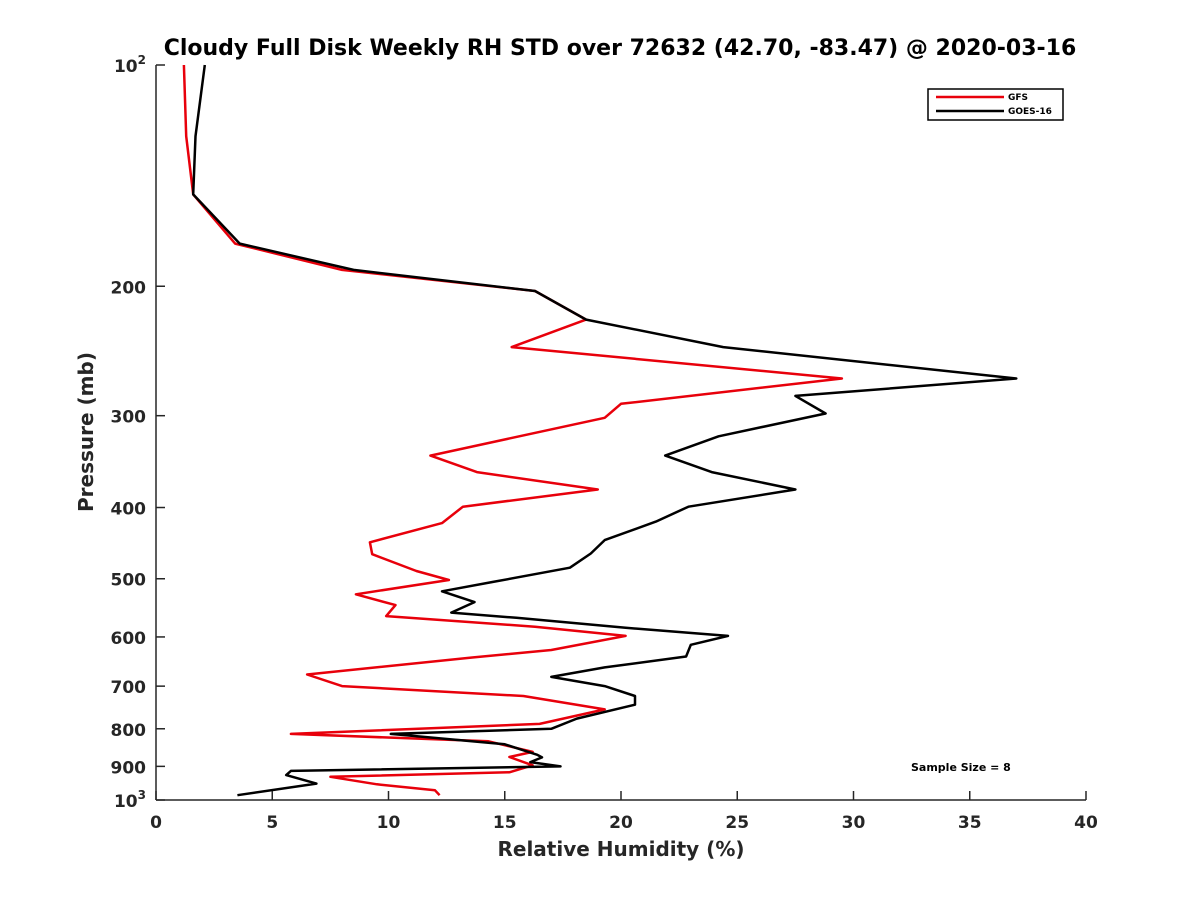 This screenshot has height=900, width=1200. I want to click on y-tick-label: 500, so click(129, 581).